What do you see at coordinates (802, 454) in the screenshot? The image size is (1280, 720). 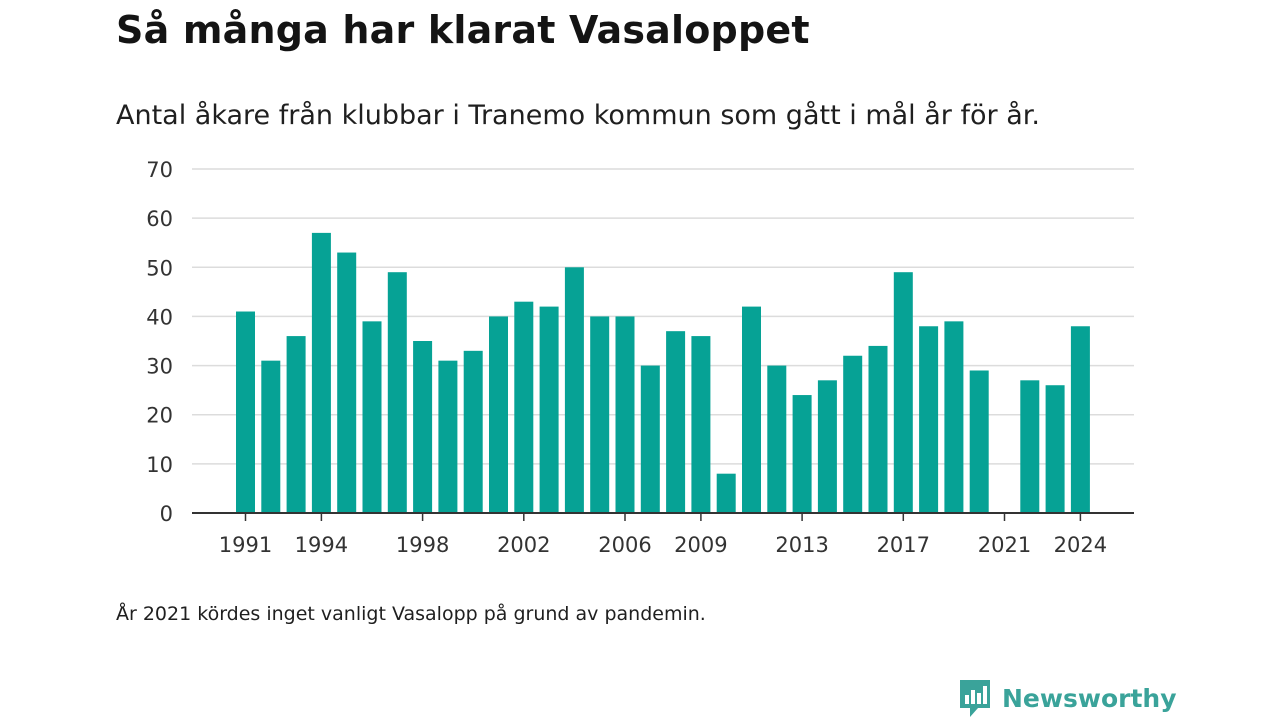 I see `bar-2013` at bounding box center [802, 454].